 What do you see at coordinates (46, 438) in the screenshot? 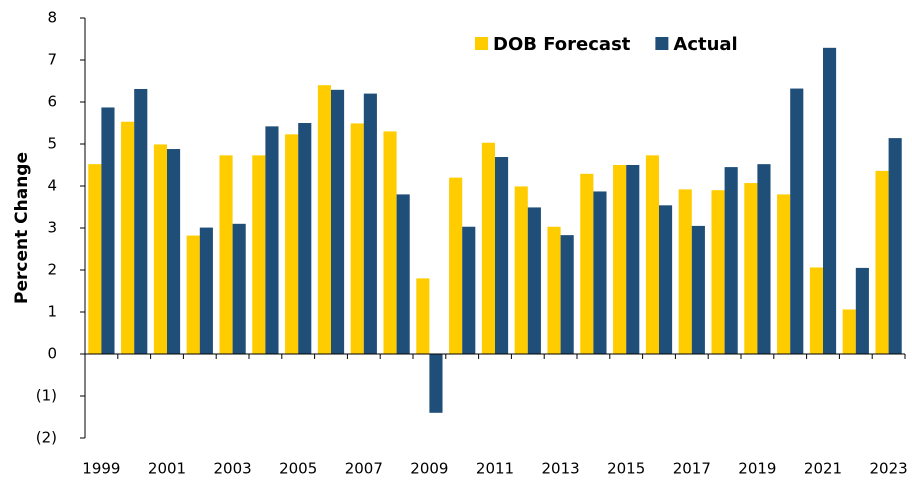
I see `y-tick-label: (2)` at bounding box center [46, 438].